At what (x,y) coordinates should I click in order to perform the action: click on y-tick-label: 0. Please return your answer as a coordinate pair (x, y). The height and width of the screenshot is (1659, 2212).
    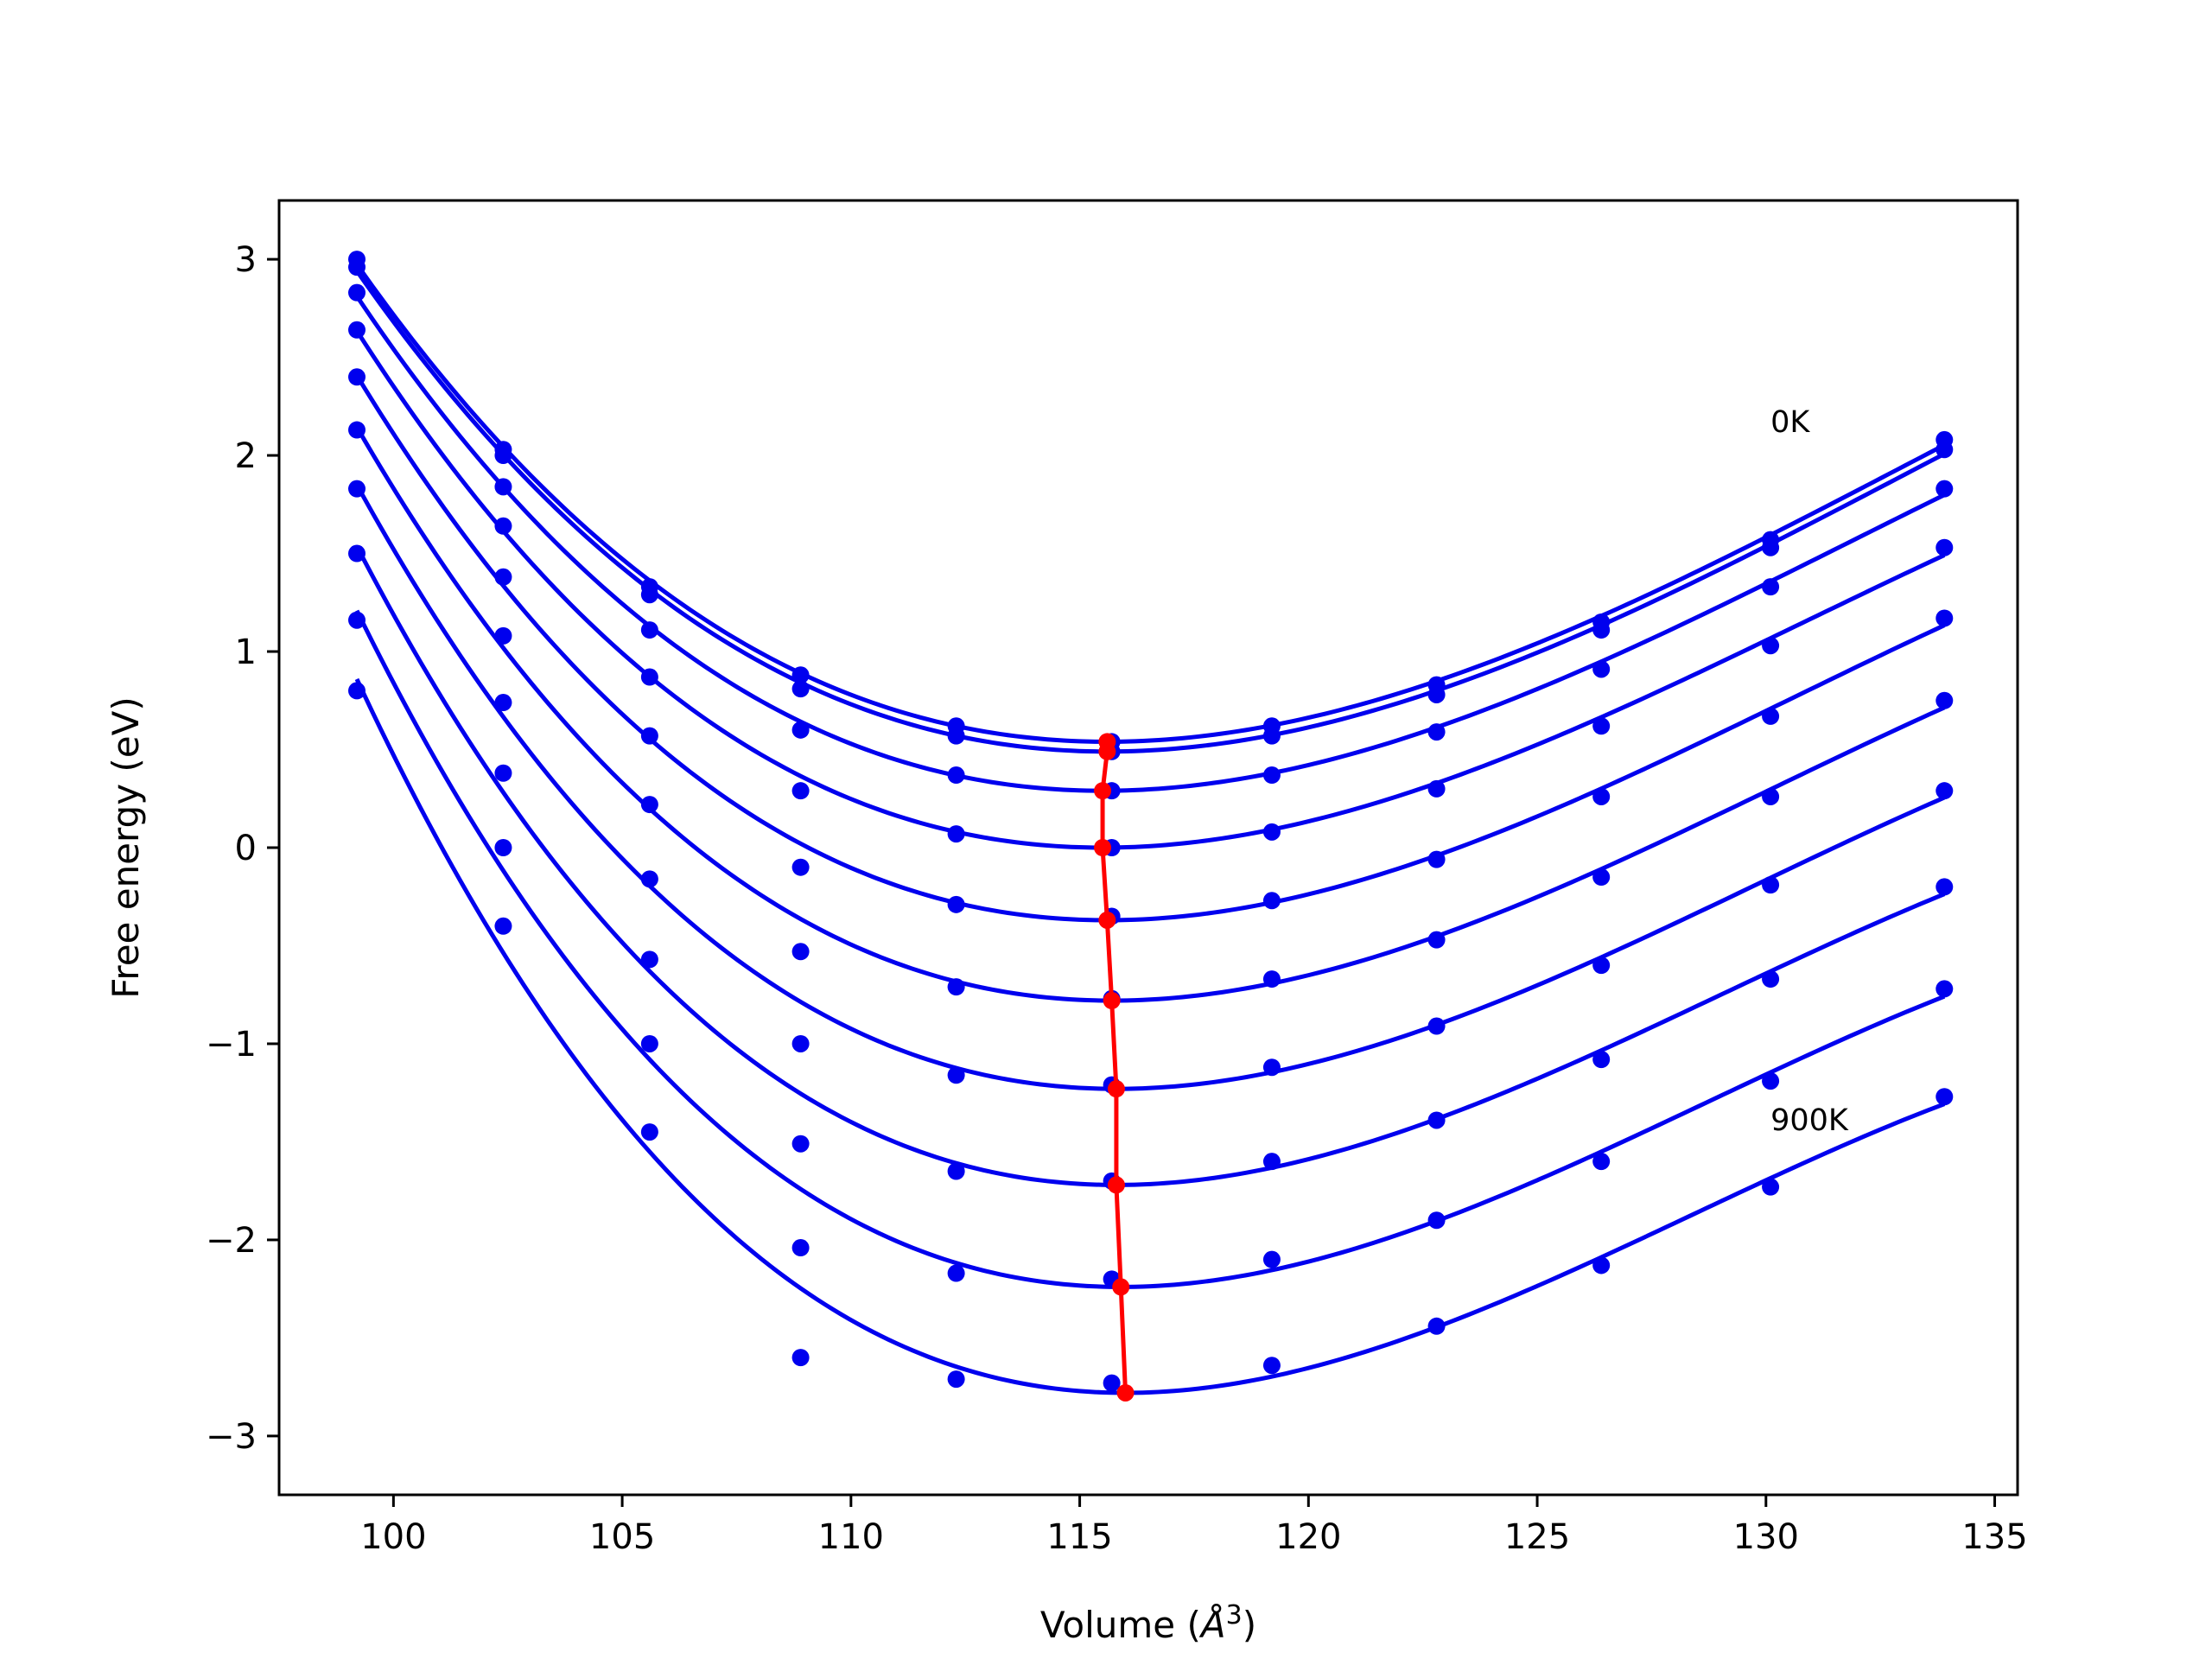
    Looking at the image, I should click on (246, 848).